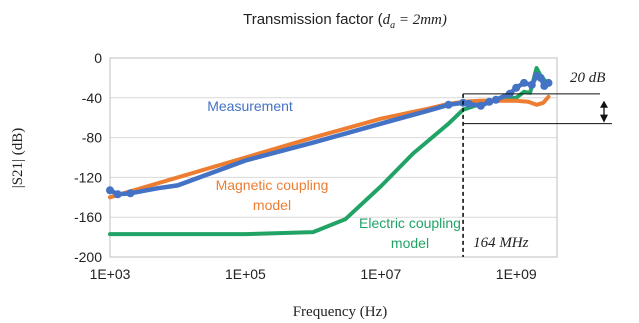  Describe the element at coordinates (587, 78) in the screenshot. I see `arrow-label: 20 dB` at that location.